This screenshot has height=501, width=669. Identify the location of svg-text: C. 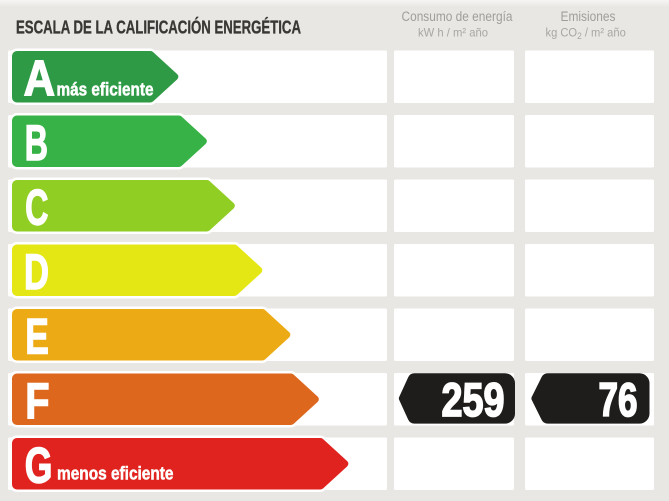
(36, 207).